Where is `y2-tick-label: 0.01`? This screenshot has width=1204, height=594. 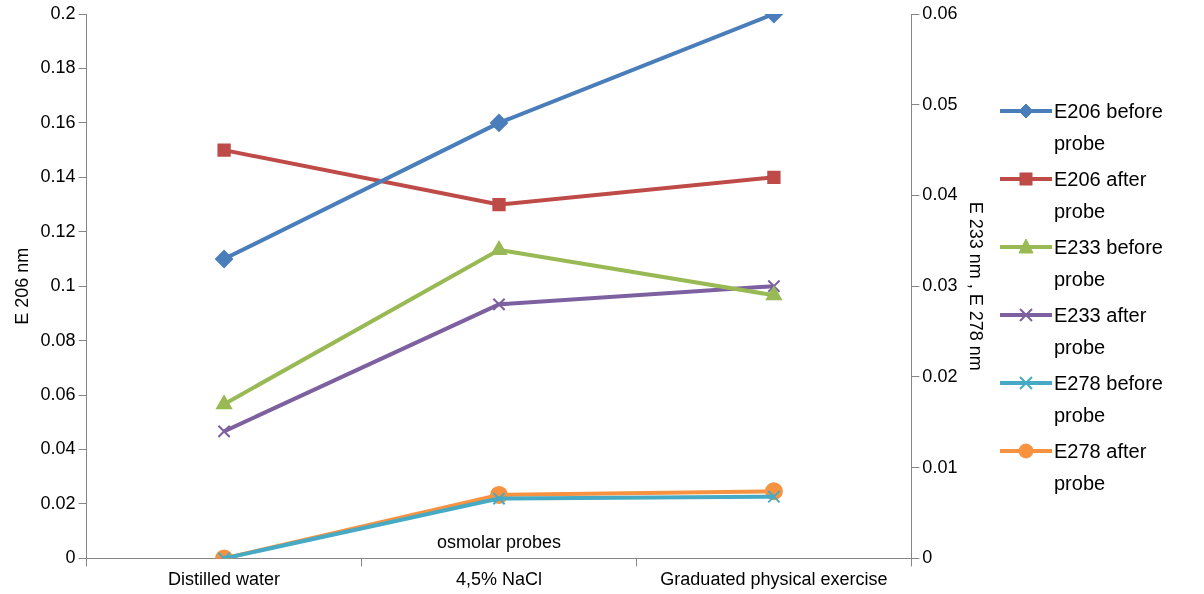
y2-tick-label: 0.01 is located at coordinates (940, 466).